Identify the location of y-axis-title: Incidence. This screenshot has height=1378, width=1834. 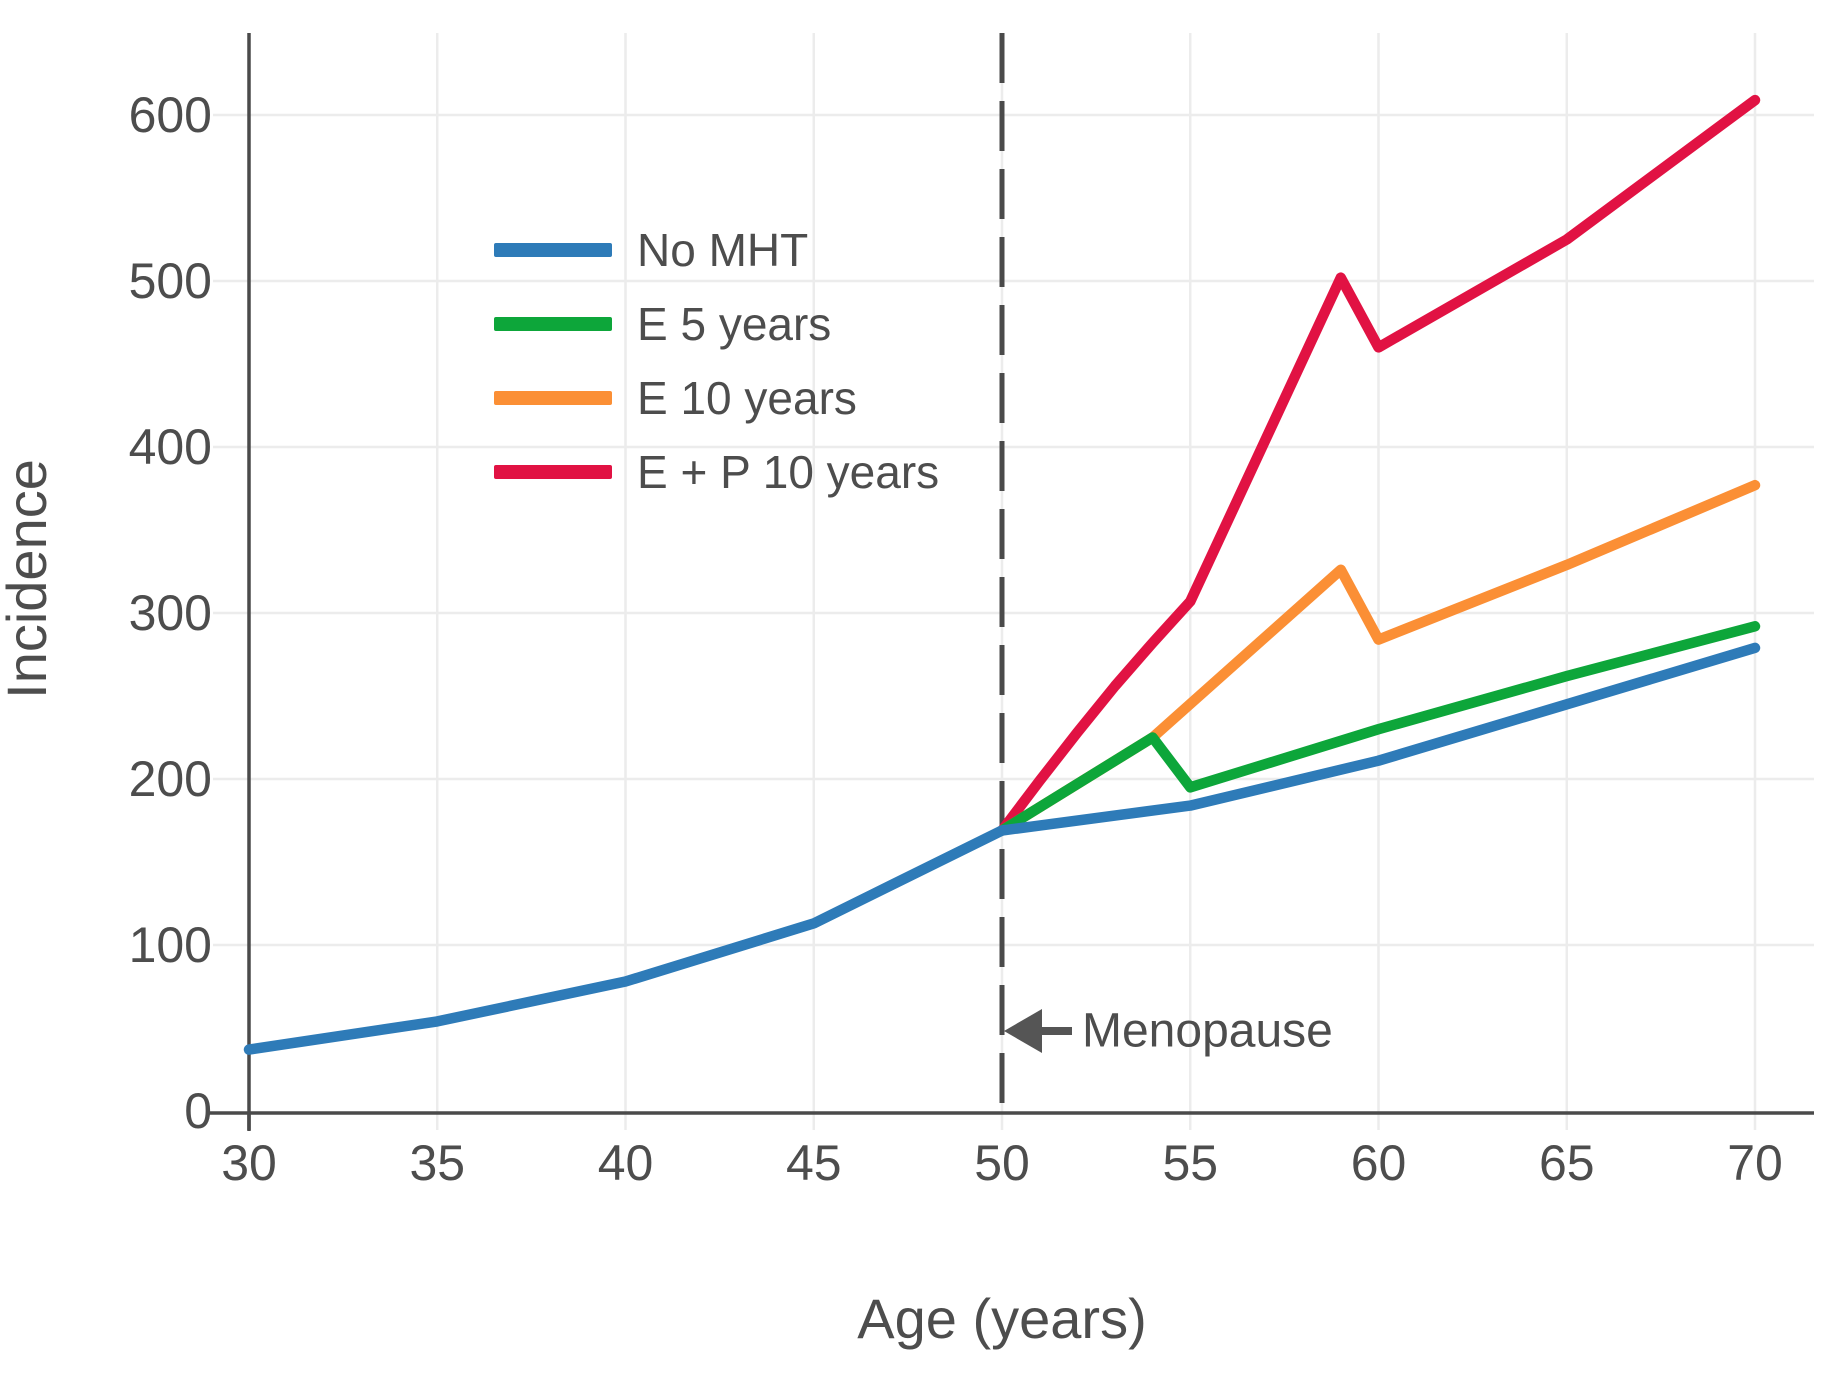
(29, 579).